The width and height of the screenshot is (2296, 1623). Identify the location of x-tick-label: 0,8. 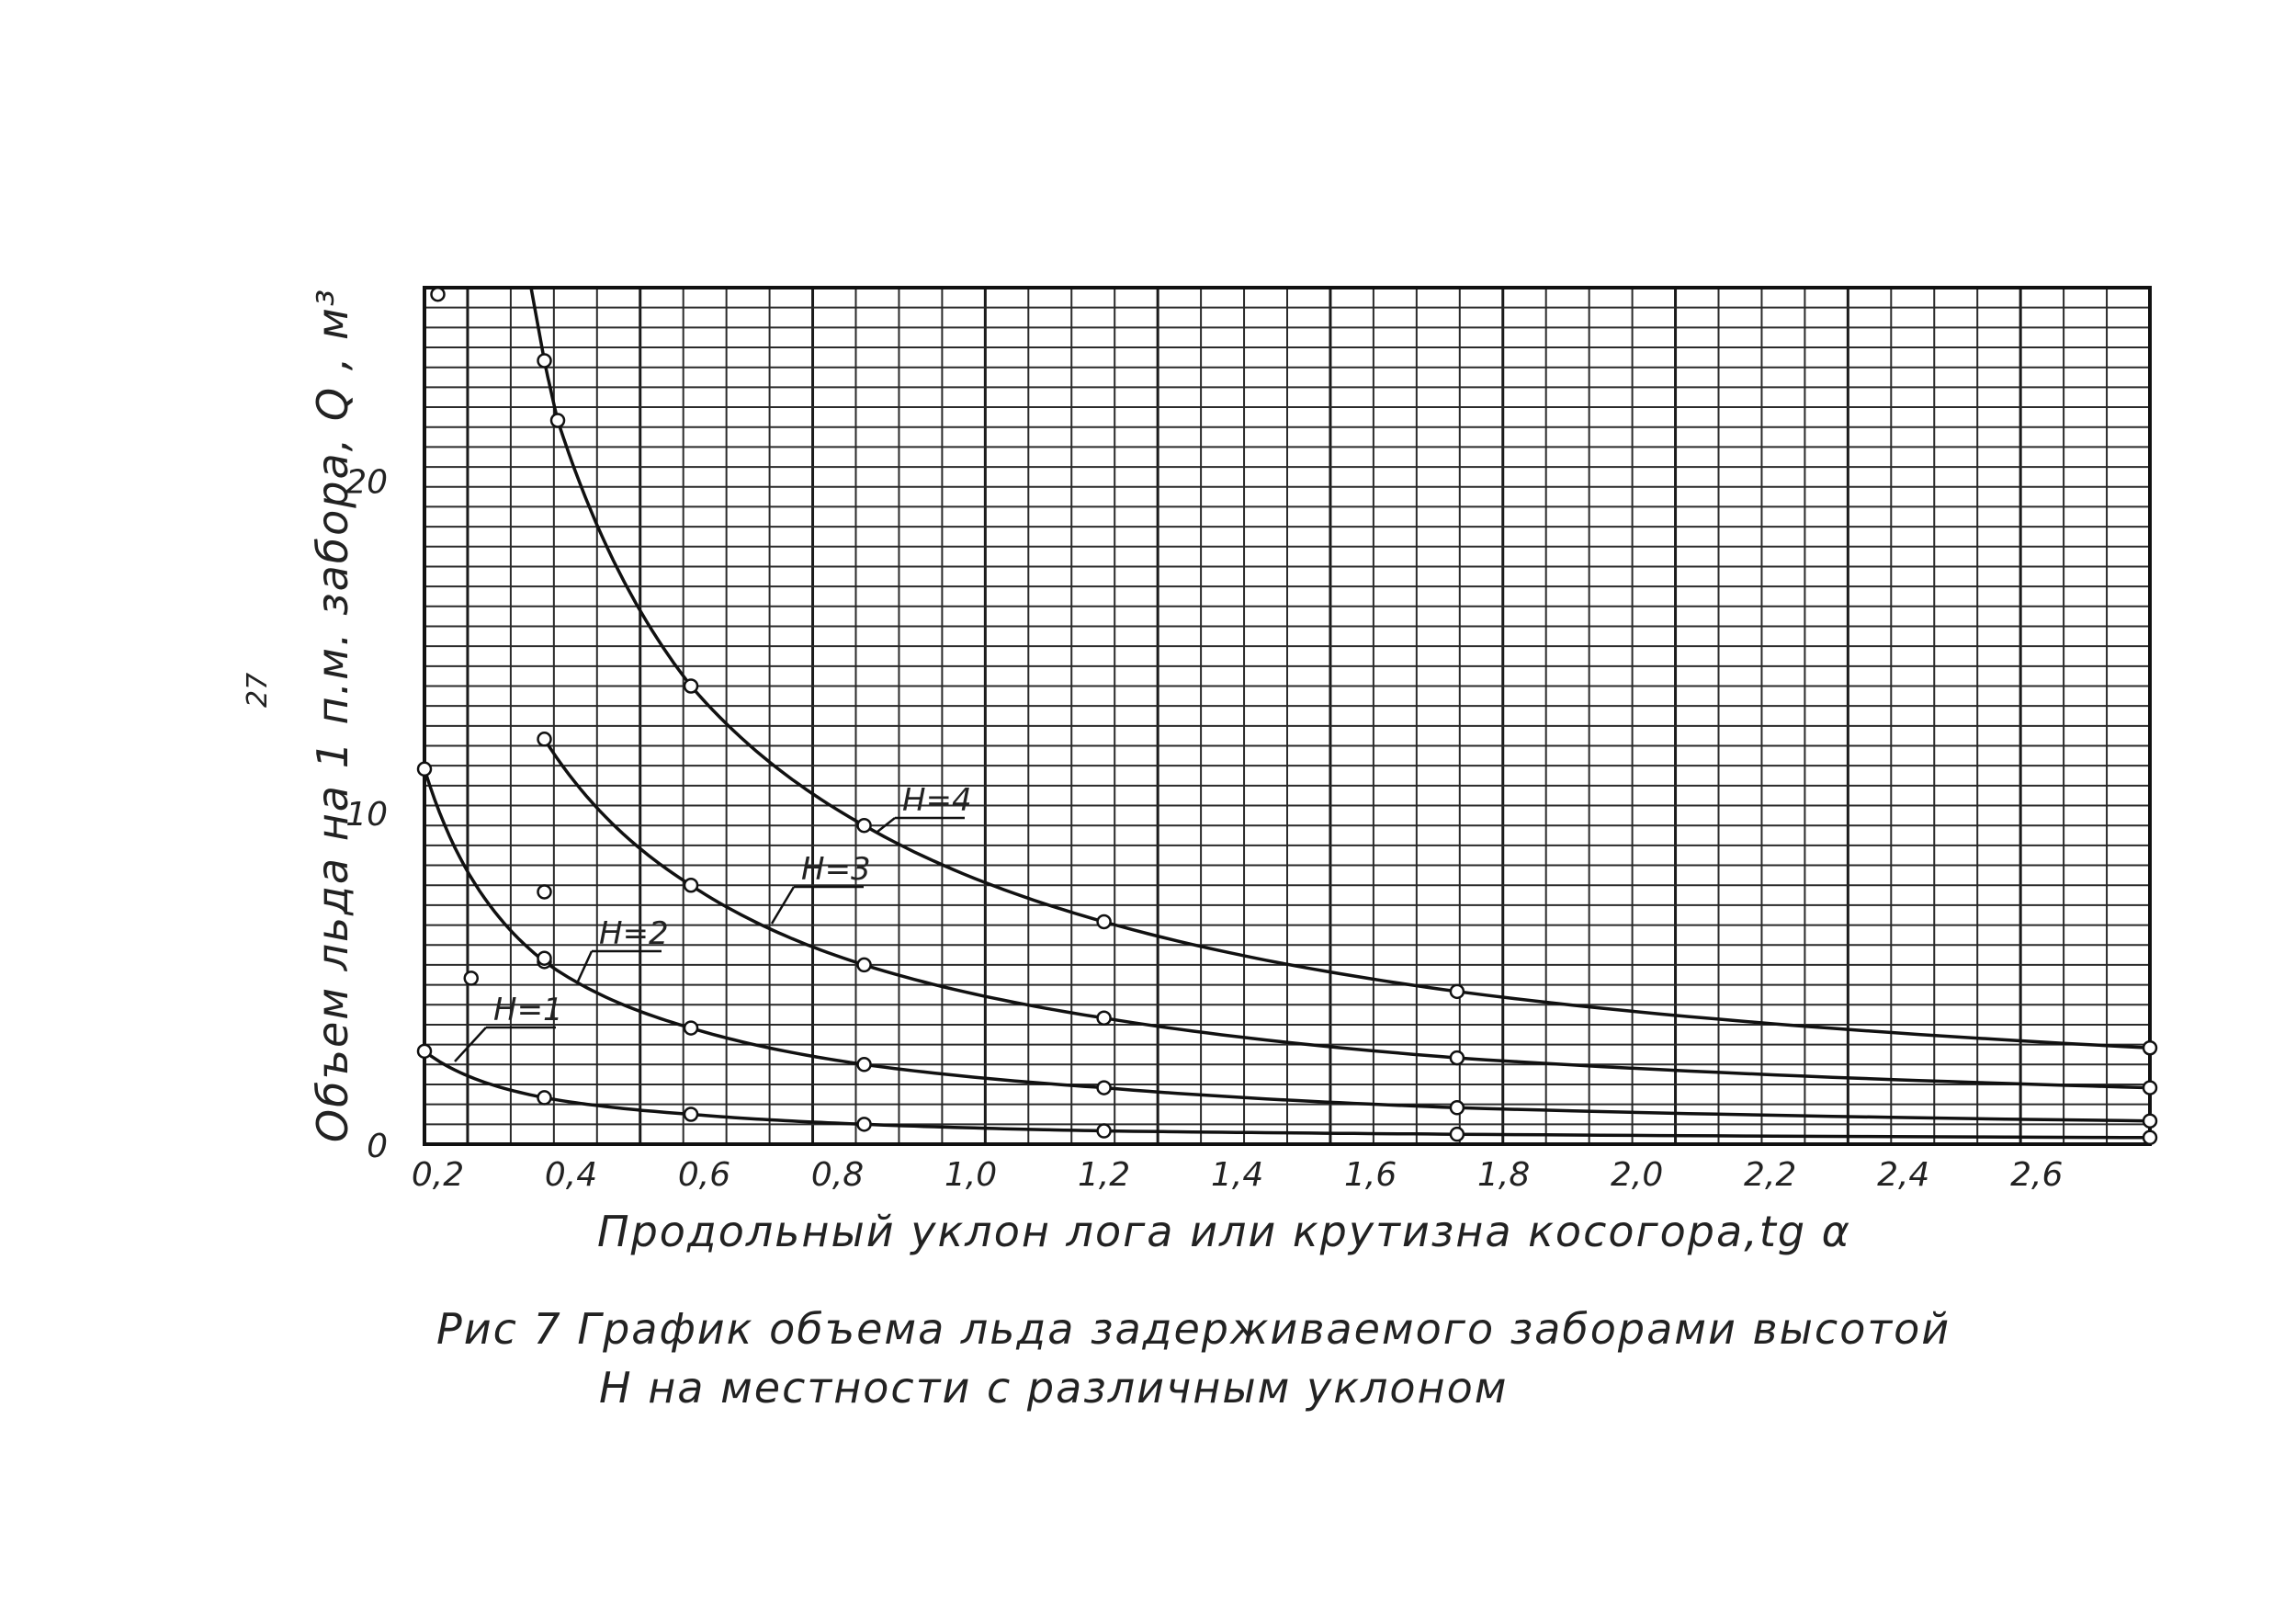
(837, 1175).